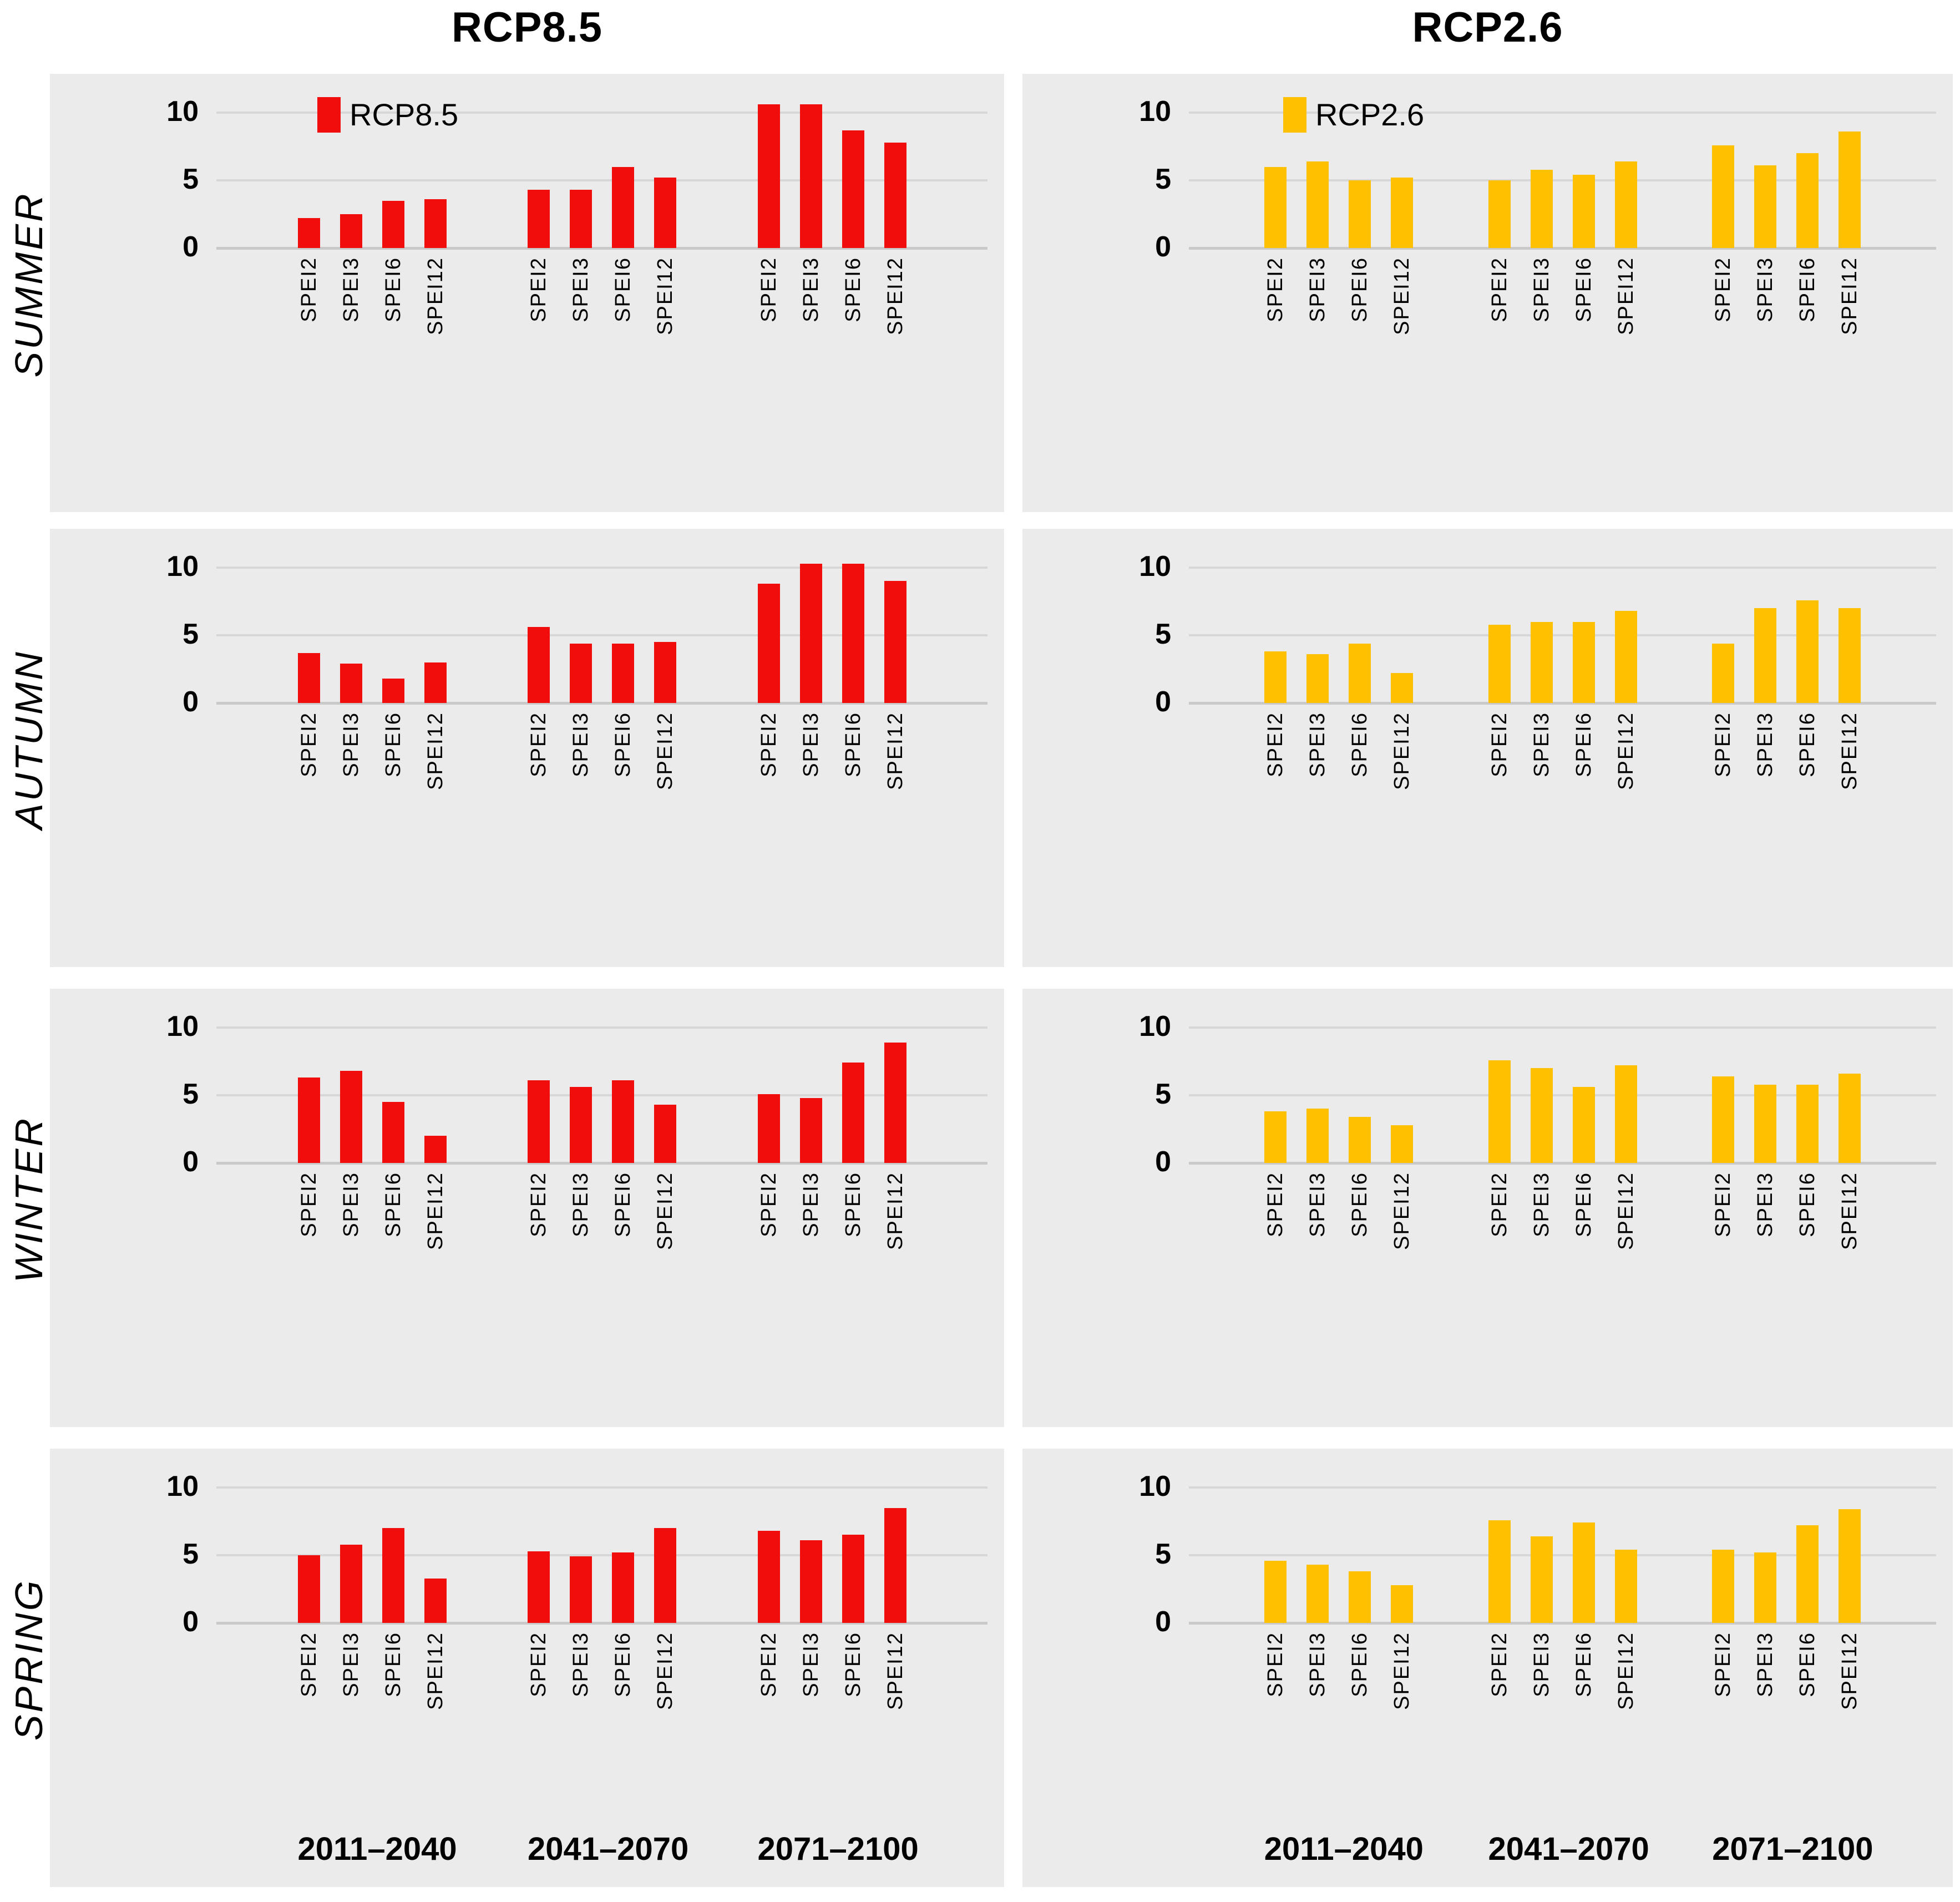  Describe the element at coordinates (539, 665) in the screenshot. I see `bar-autumn-rcp85-2041–2070-SPEI2` at that location.